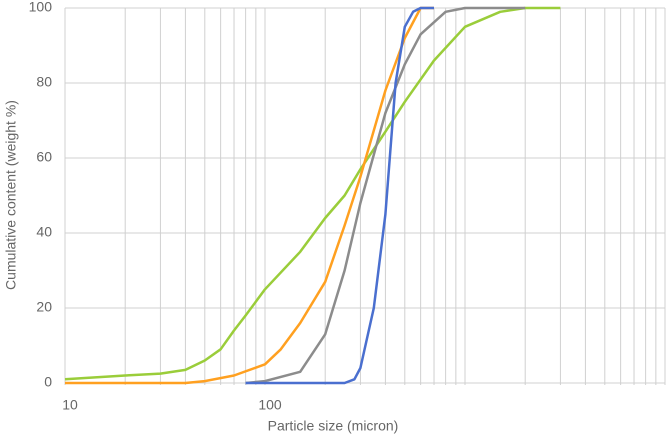 This screenshot has width=667, height=443. What do you see at coordinates (44, 232) in the screenshot?
I see `y-tick-label: 40` at bounding box center [44, 232].